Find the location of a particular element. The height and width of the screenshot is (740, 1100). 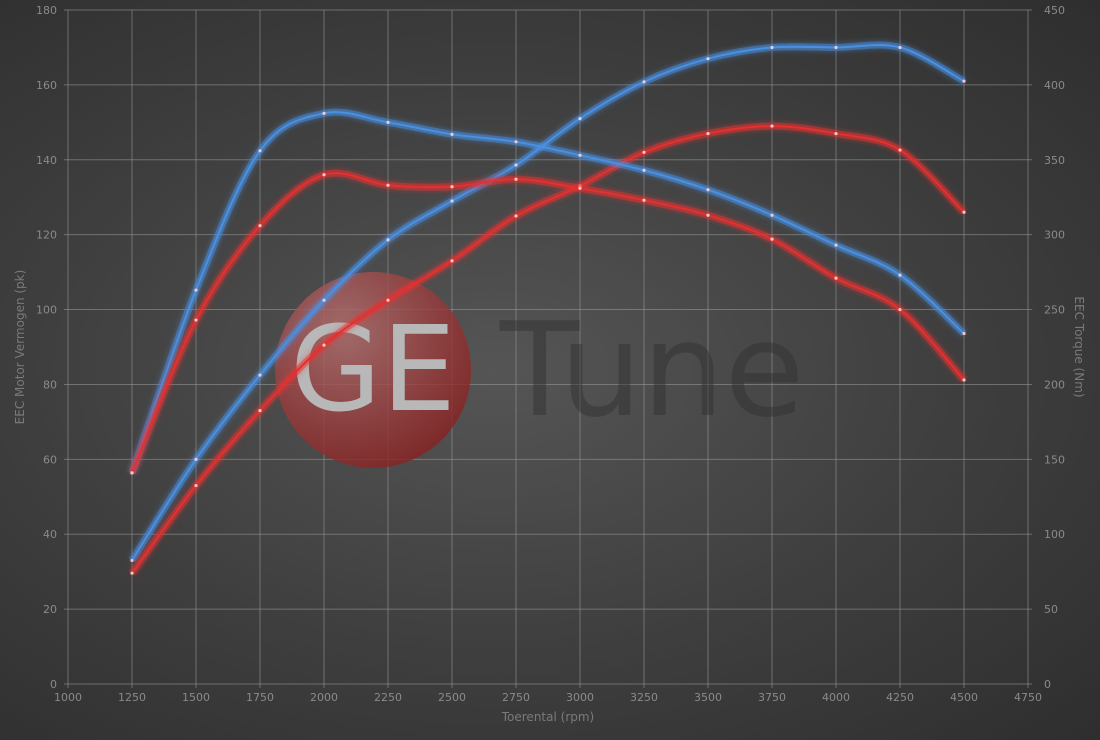

x-tick-label: 2500 is located at coordinates (452, 697).